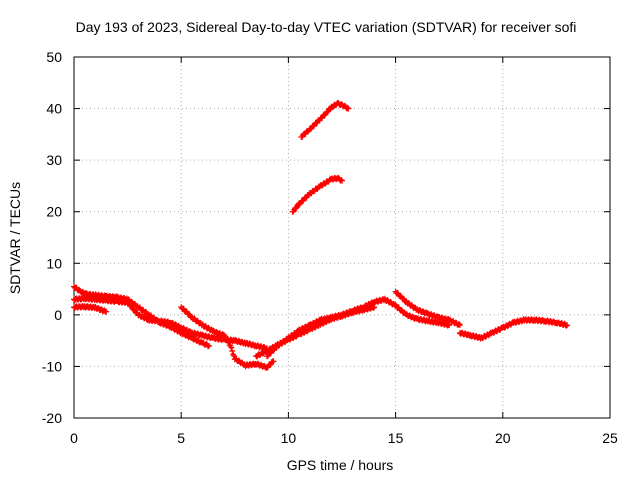  Describe the element at coordinates (58, 315) in the screenshot. I see `y-tick-label: 0` at that location.